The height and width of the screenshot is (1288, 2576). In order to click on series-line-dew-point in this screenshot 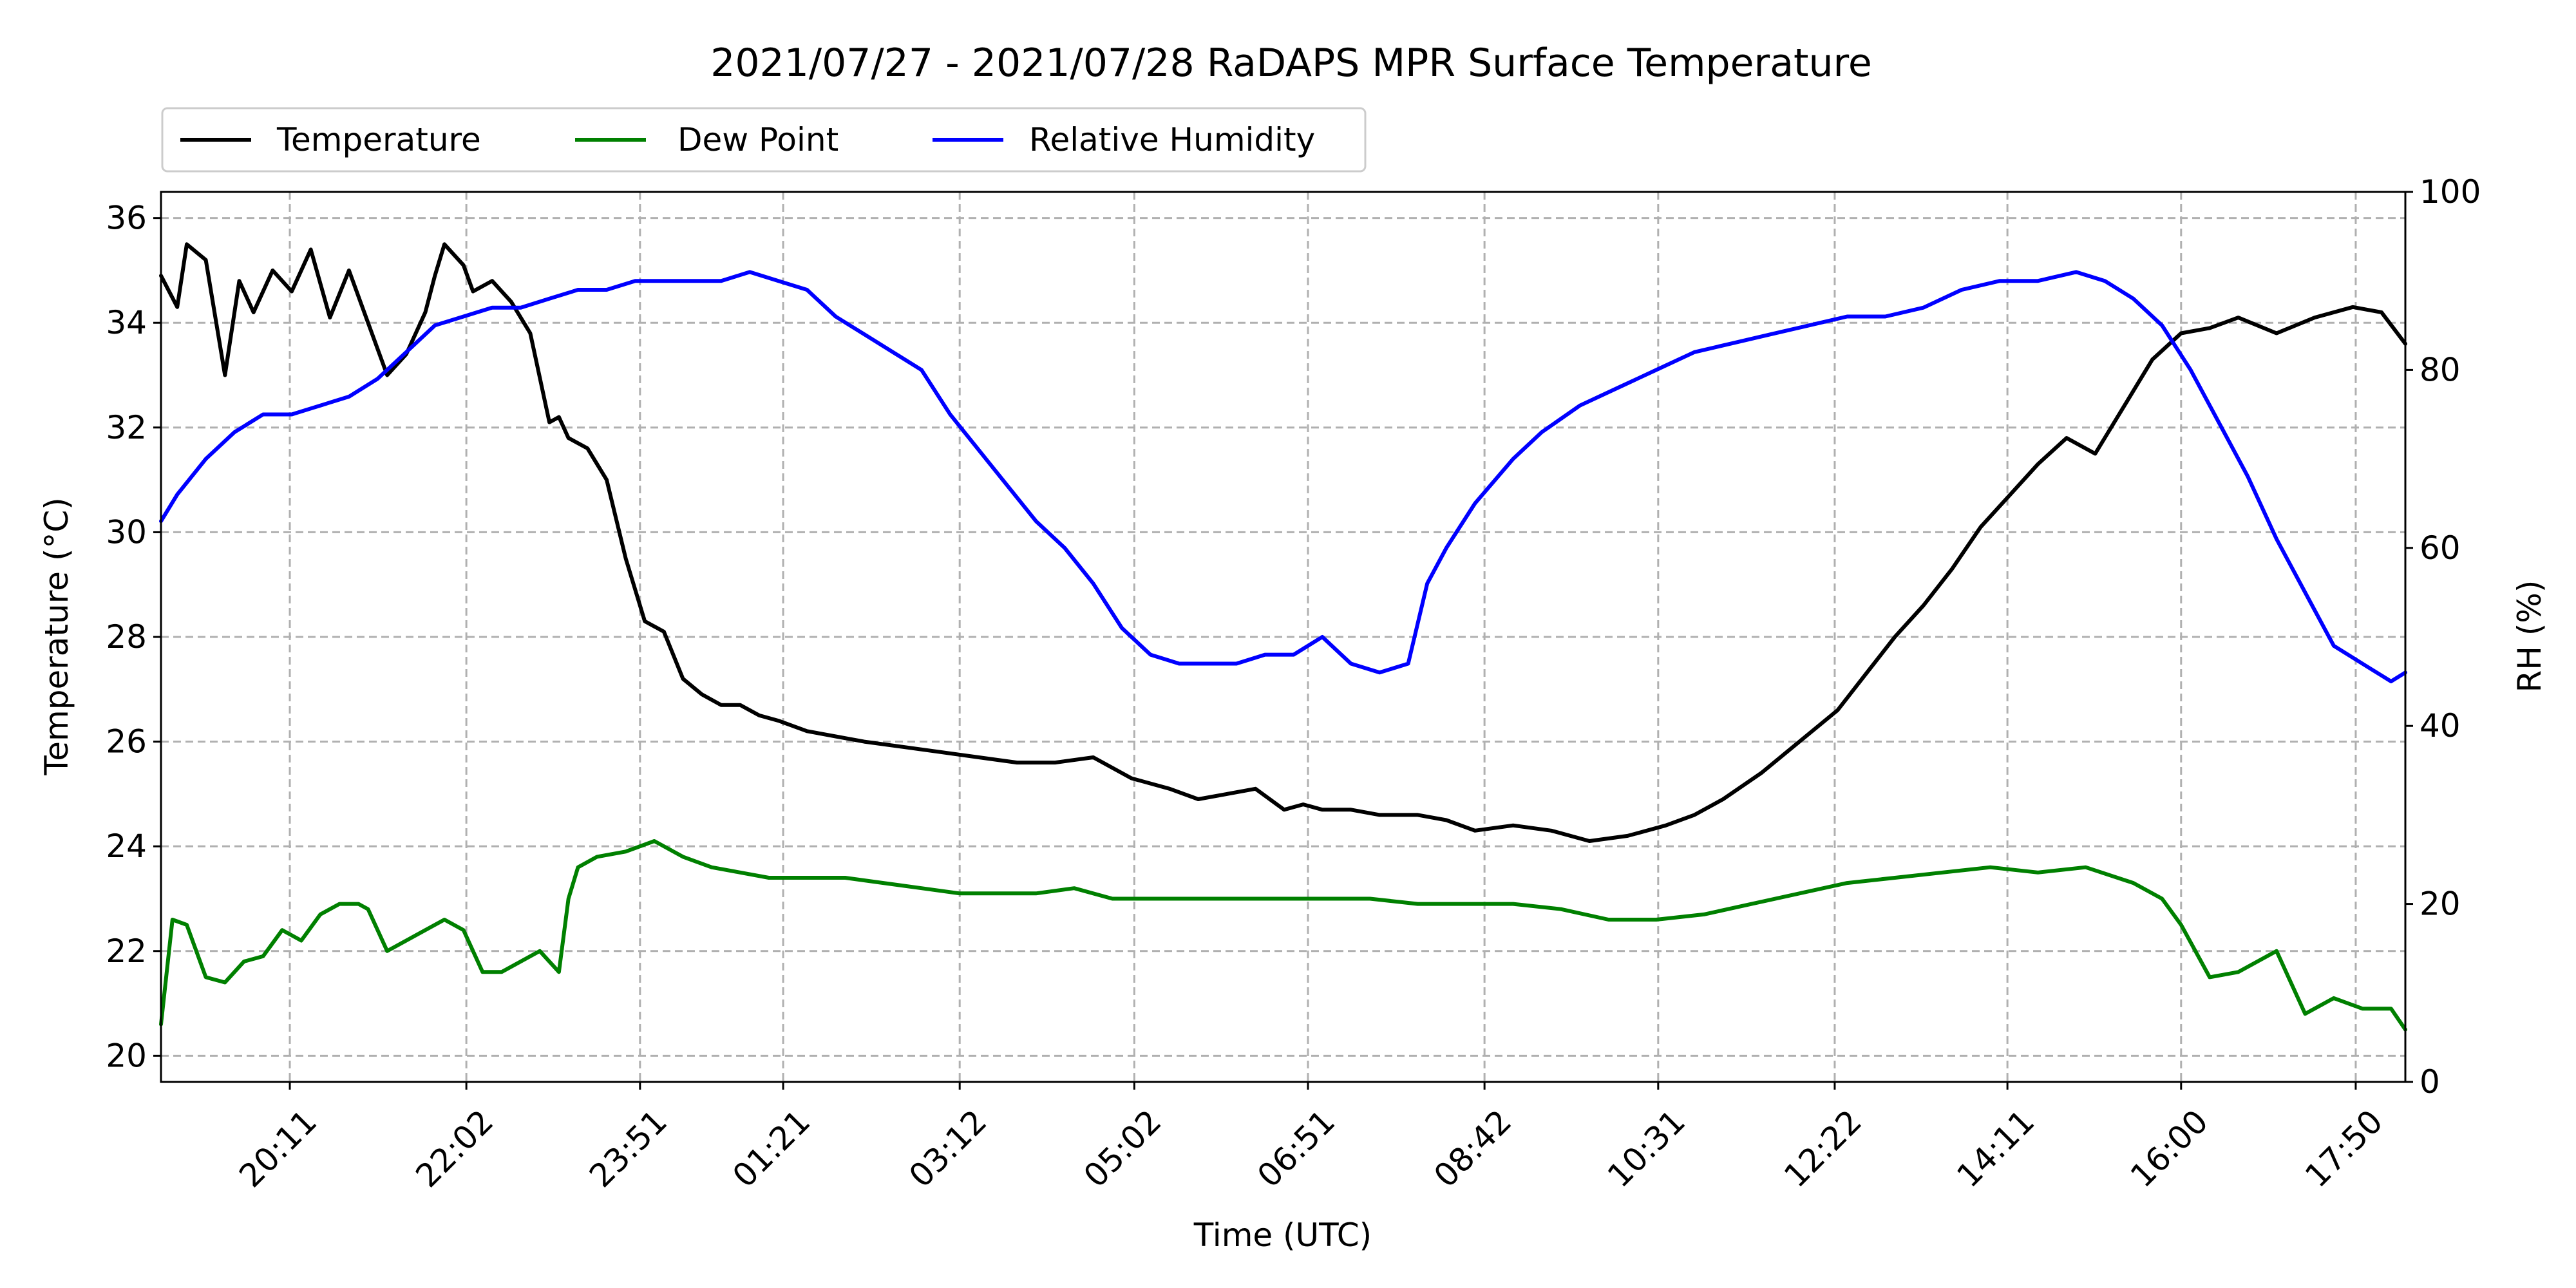, I will do `click(1283, 936)`.